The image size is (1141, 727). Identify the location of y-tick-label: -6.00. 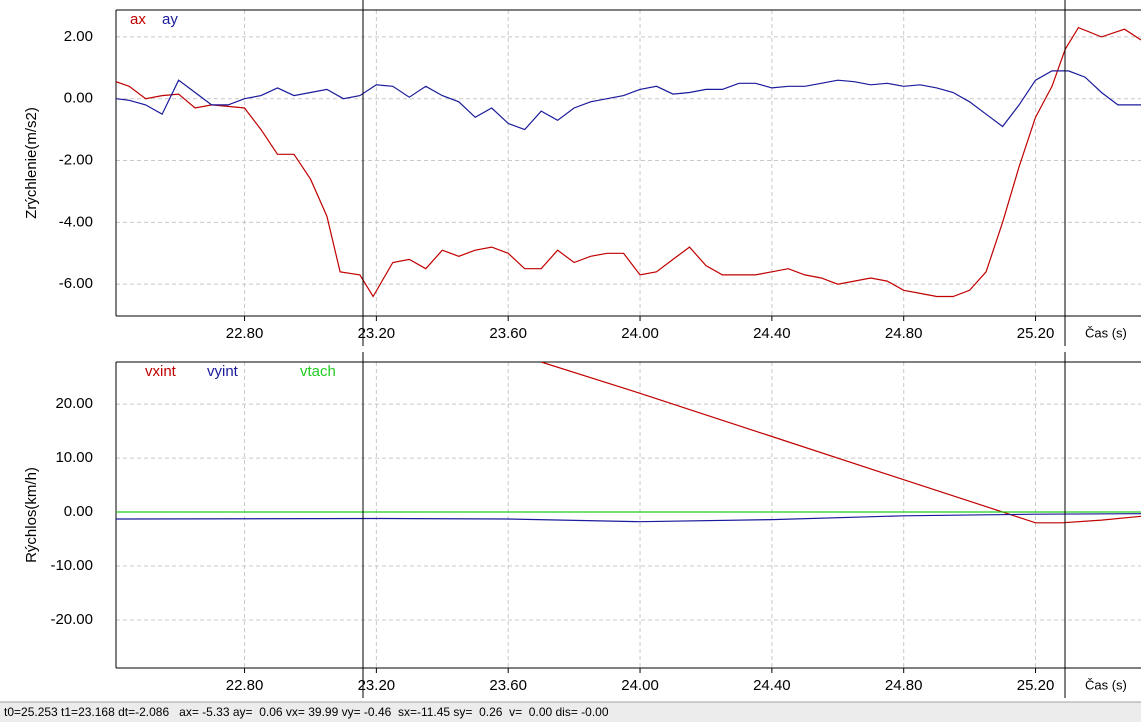
(76, 283).